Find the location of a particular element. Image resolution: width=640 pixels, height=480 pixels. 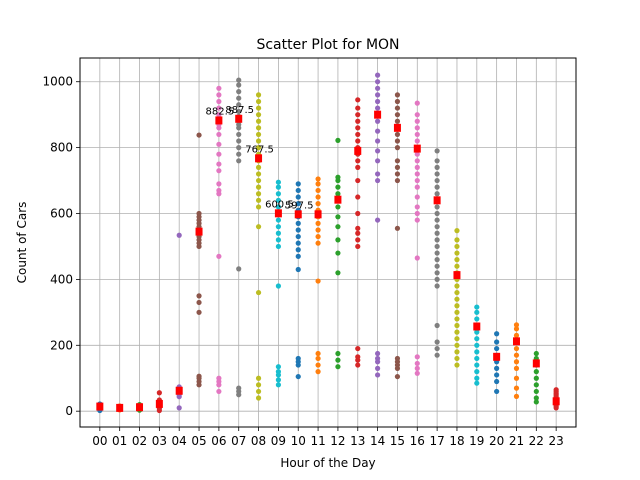

x-tick-label: 08 is located at coordinates (258, 441).